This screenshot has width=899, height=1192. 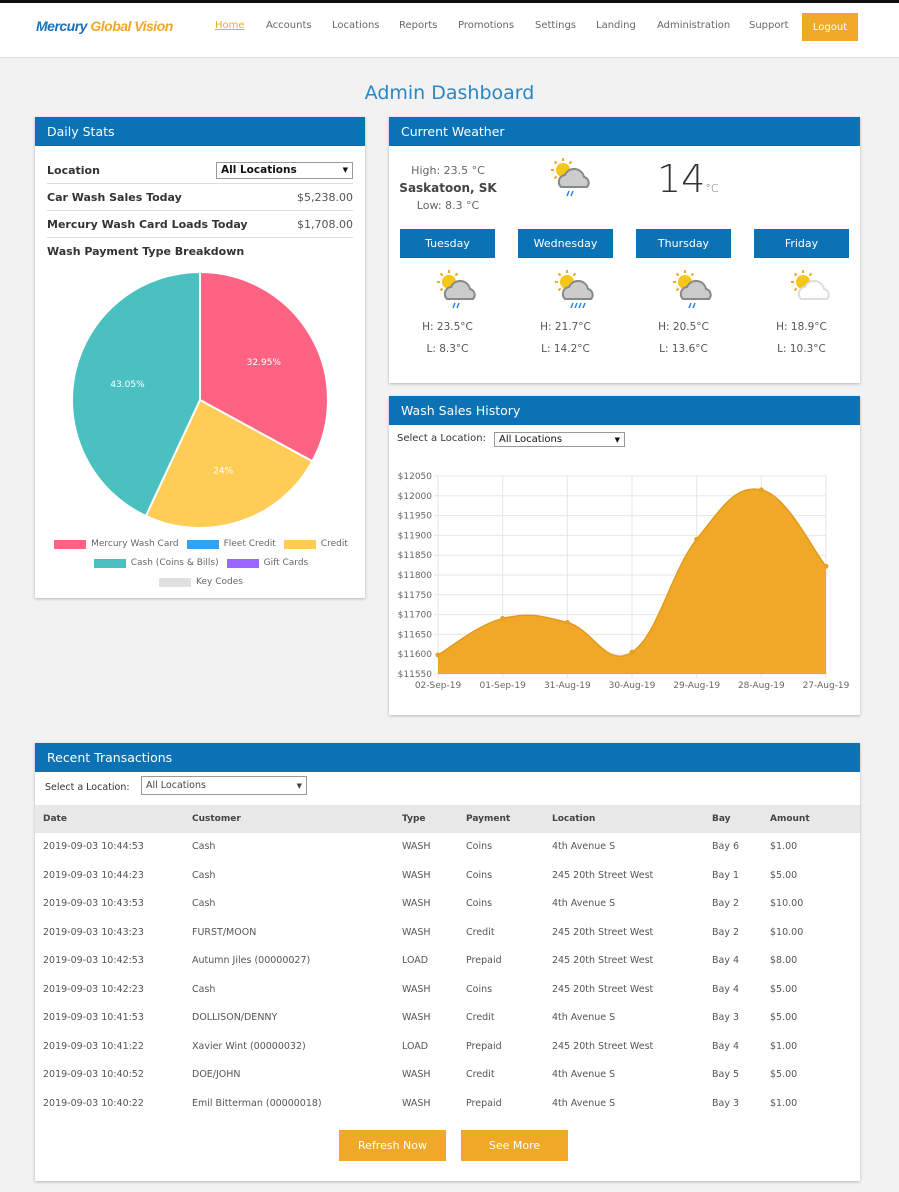 What do you see at coordinates (784, 1046) in the screenshot?
I see `cell-amount: $1.00` at bounding box center [784, 1046].